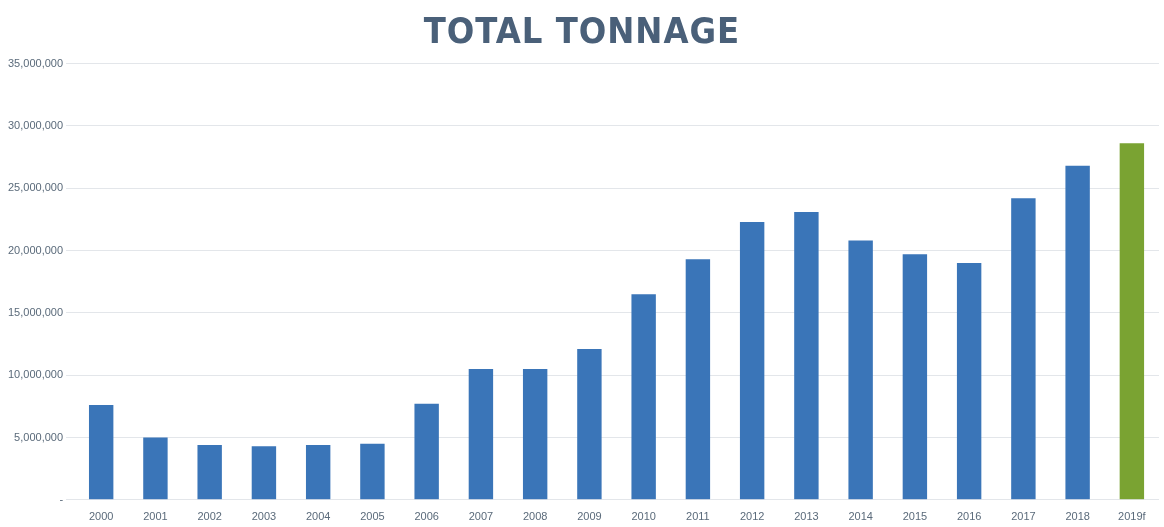  I want to click on x-tick-label: 2007, so click(481, 516).